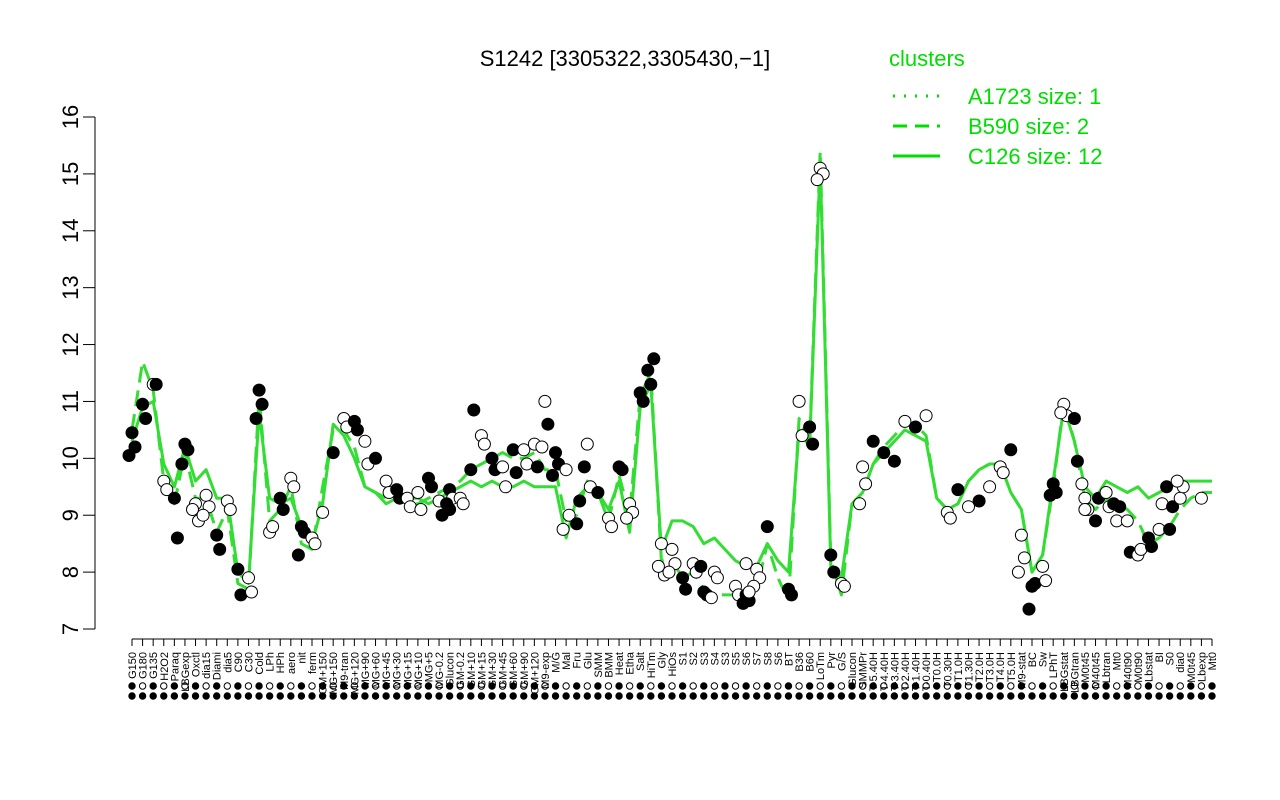 The height and width of the screenshot is (800, 1280). What do you see at coordinates (705, 658) in the screenshot?
I see `x-tick-label: S3` at bounding box center [705, 658].